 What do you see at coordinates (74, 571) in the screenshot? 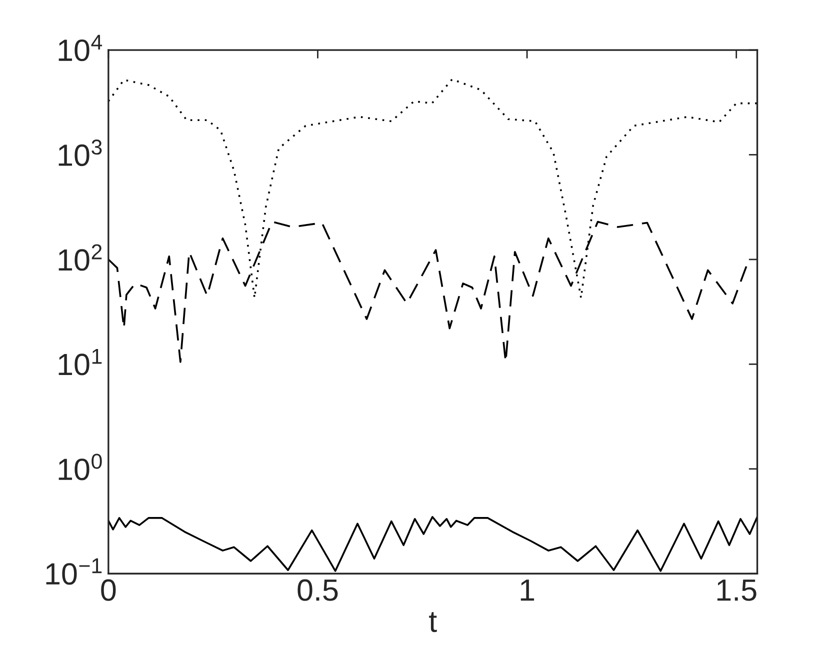
I see `y-tick-label: 10$^{−1}$` at bounding box center [74, 571].